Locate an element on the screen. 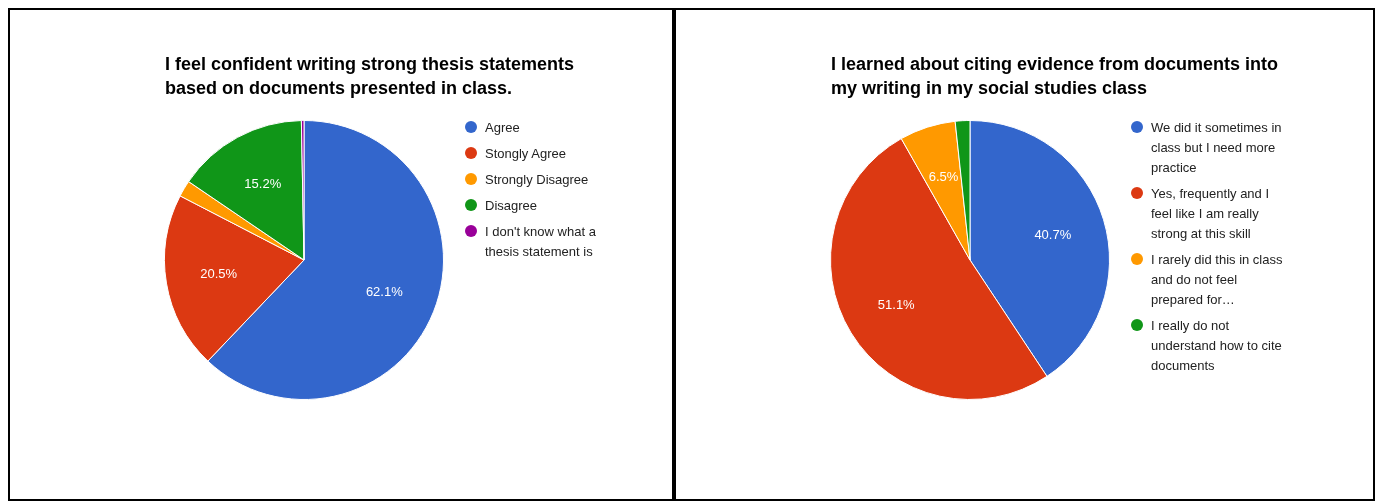 This screenshot has height=503, width=1383. data-label: 6.5% is located at coordinates (943, 177).